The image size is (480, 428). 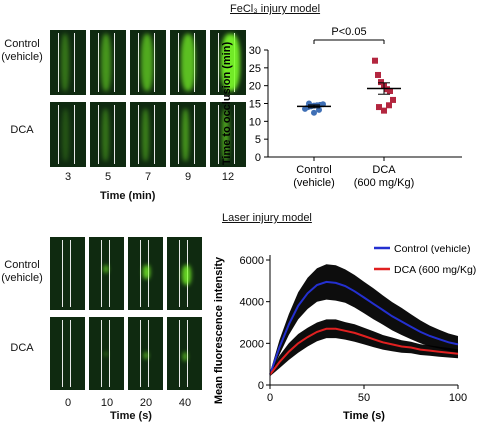 I want to click on y-tick-label: 15, so click(x=255, y=105).